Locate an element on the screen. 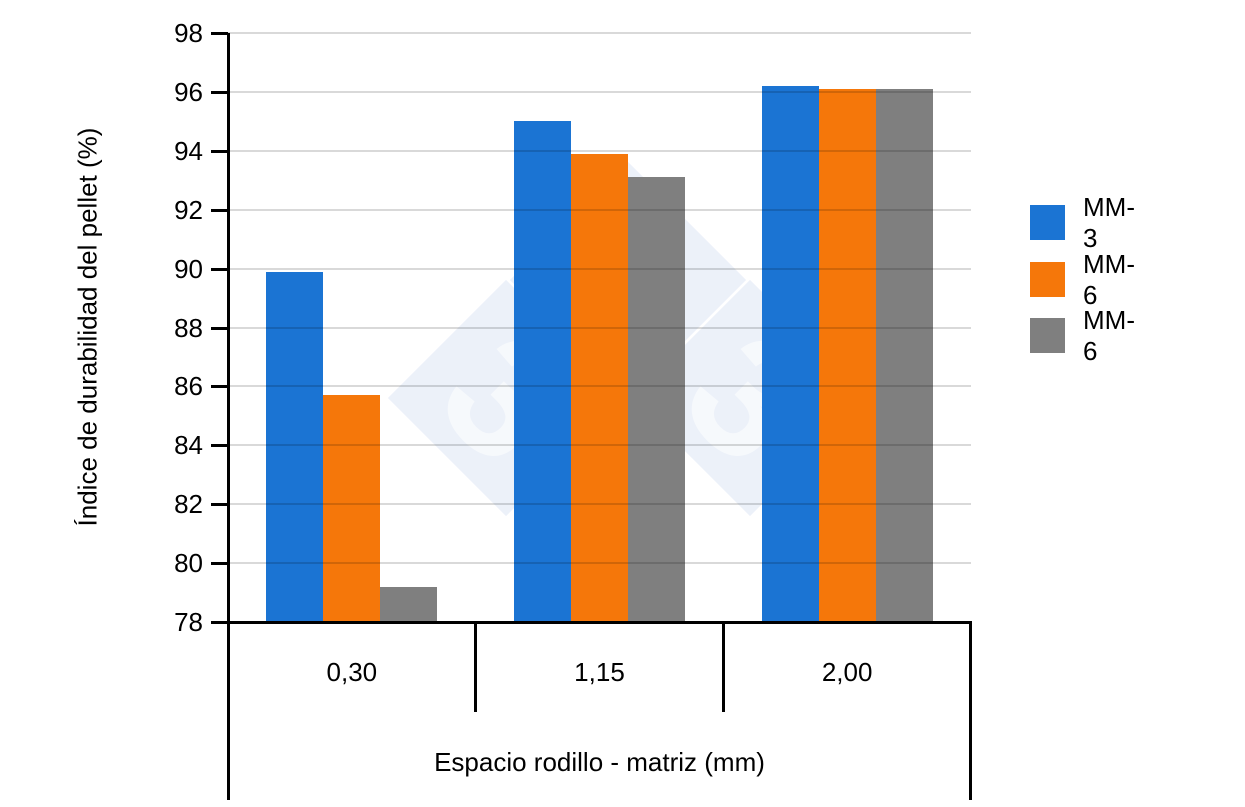 This screenshot has height=807, width=1245. plot-right-border is located at coordinates (970, 710).